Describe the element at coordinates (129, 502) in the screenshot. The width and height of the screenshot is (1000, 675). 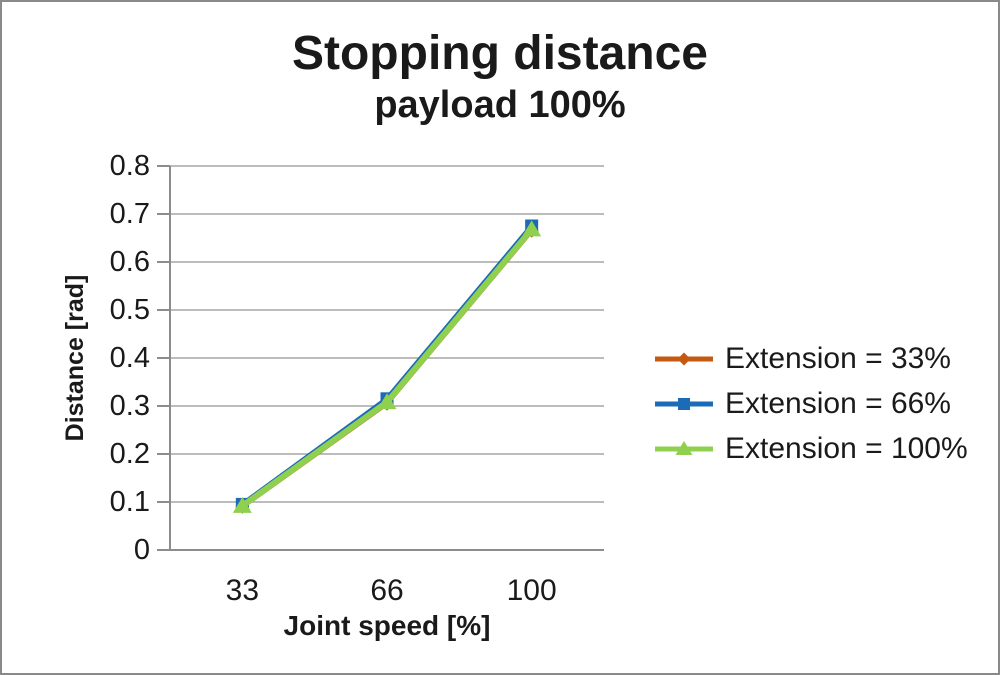
I see `y-tick-label: 0.1` at that location.